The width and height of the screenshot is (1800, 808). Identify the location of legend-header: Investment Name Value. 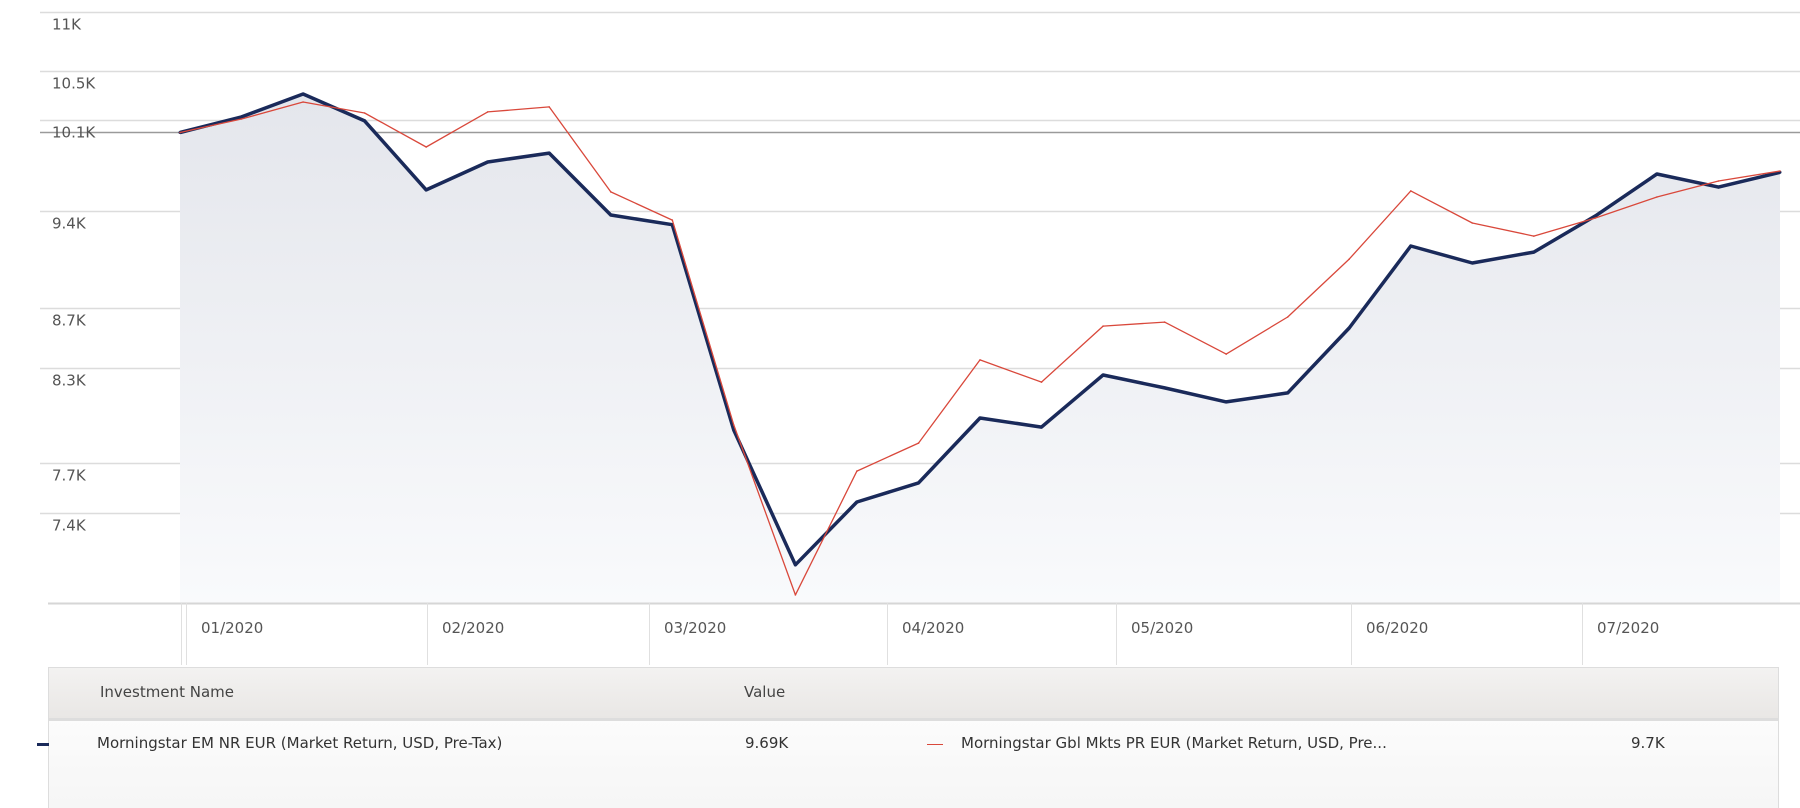
(913, 694).